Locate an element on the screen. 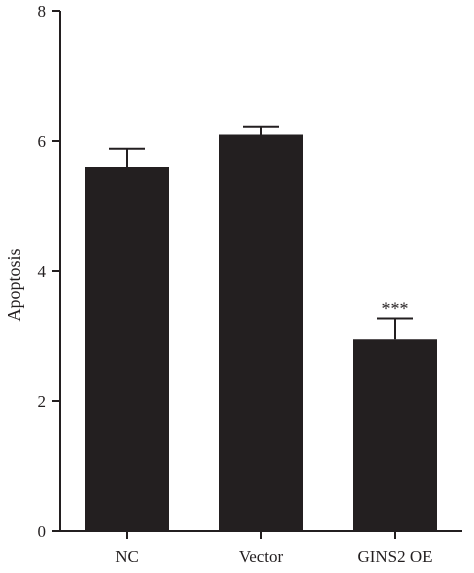 The height and width of the screenshot is (573, 474). y-tick-label: 0 is located at coordinates (42, 531).